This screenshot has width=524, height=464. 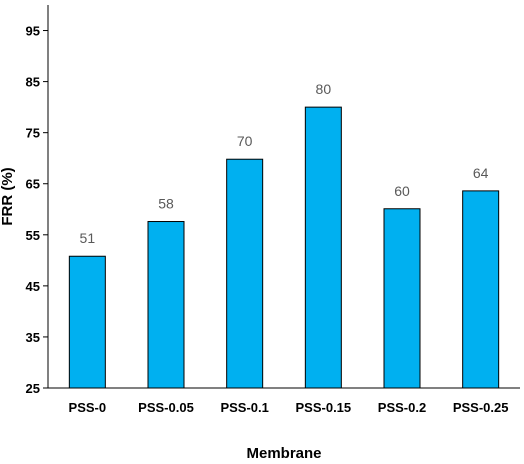 I want to click on data-label: 70, so click(x=245, y=141).